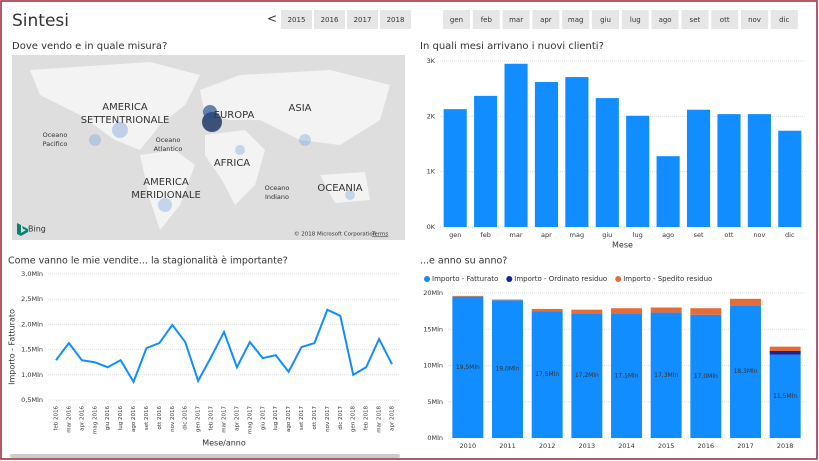  What do you see at coordinates (224, 443) in the screenshot?
I see `x-axis-label: Mese/anno` at bounding box center [224, 443].